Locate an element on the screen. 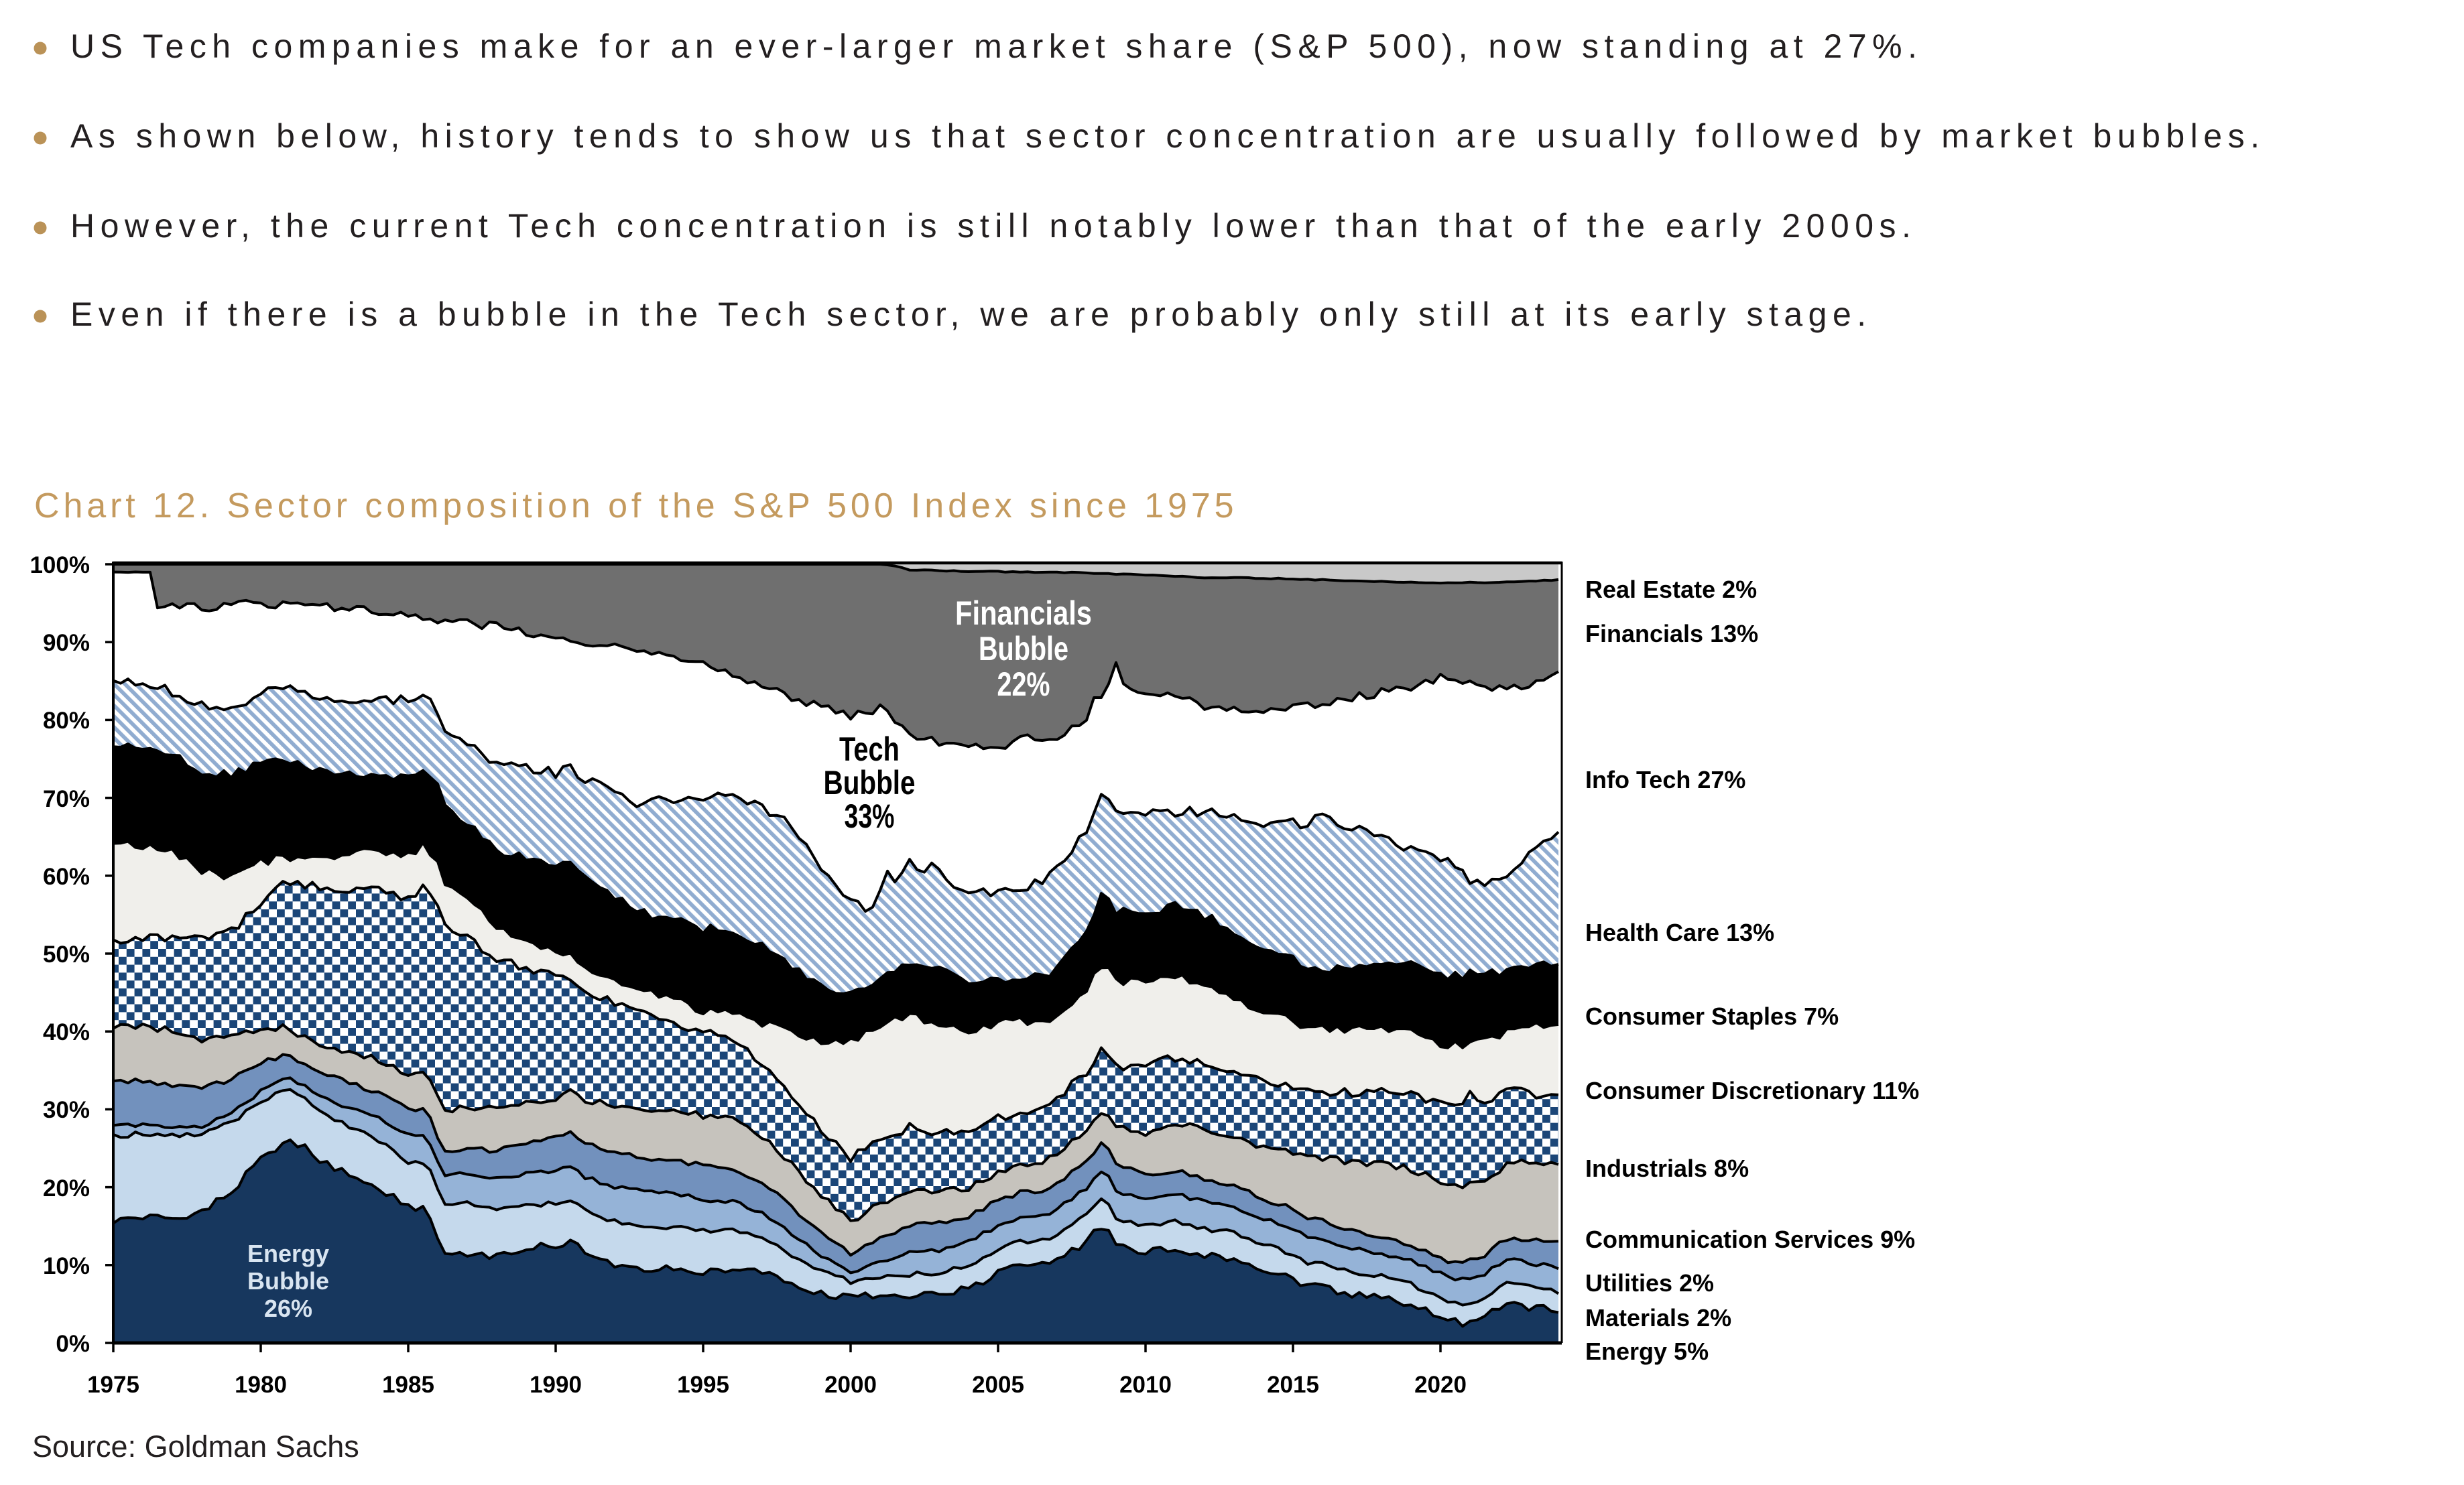 This screenshot has width=2464, height=1485. svg-text: 80% is located at coordinates (66, 721).